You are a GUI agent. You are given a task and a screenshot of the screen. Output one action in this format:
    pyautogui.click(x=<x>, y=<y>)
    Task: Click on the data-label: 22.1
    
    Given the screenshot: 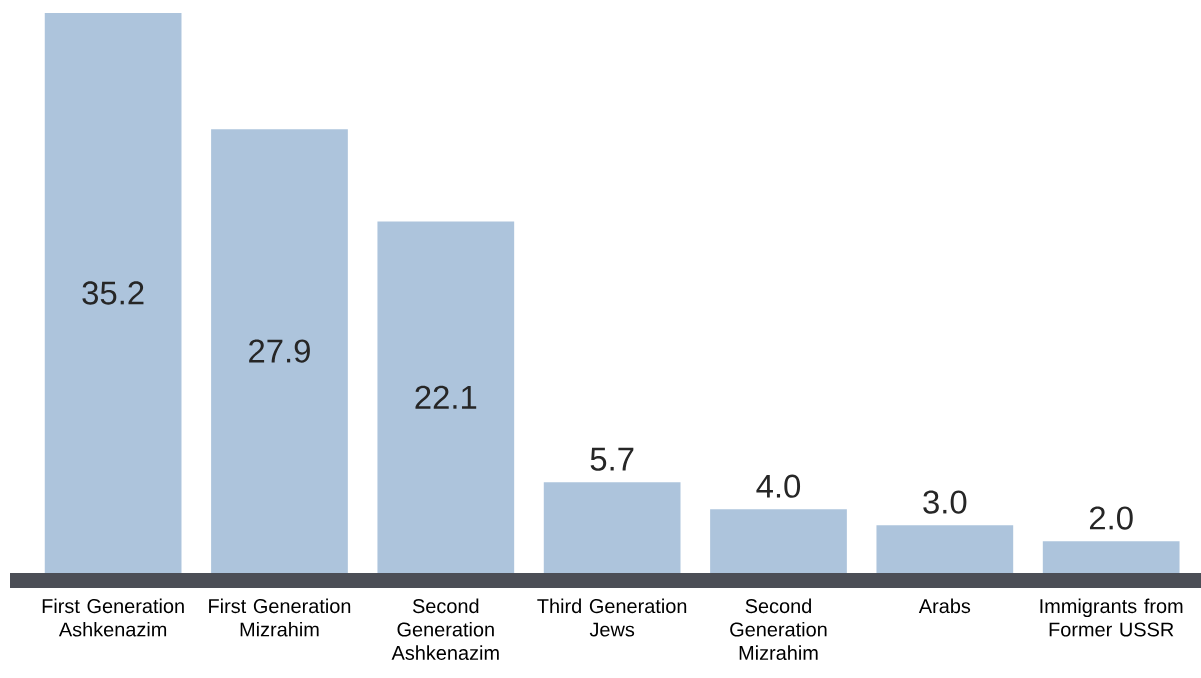 What is the action you would take?
    pyautogui.click(x=446, y=397)
    